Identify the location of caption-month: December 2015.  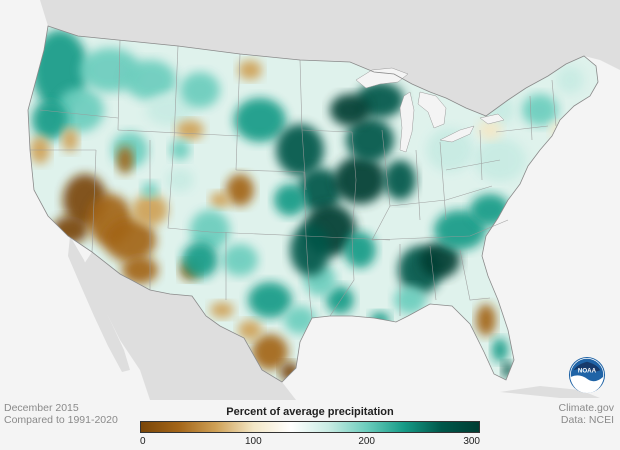
(41, 408).